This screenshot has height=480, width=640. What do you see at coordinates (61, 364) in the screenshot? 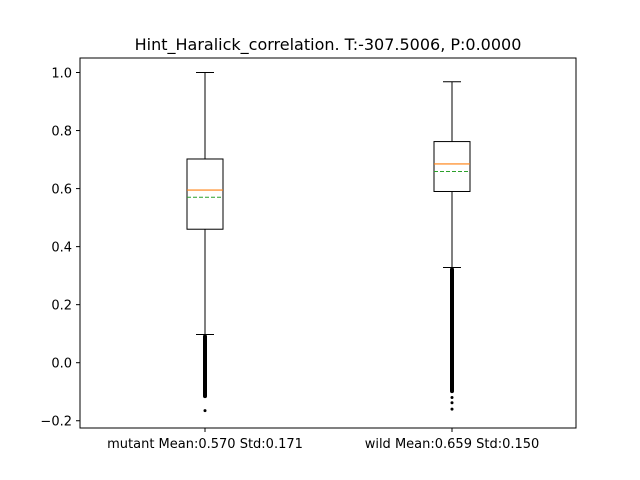
I see `y-tick-label: 0.0` at bounding box center [61, 364].